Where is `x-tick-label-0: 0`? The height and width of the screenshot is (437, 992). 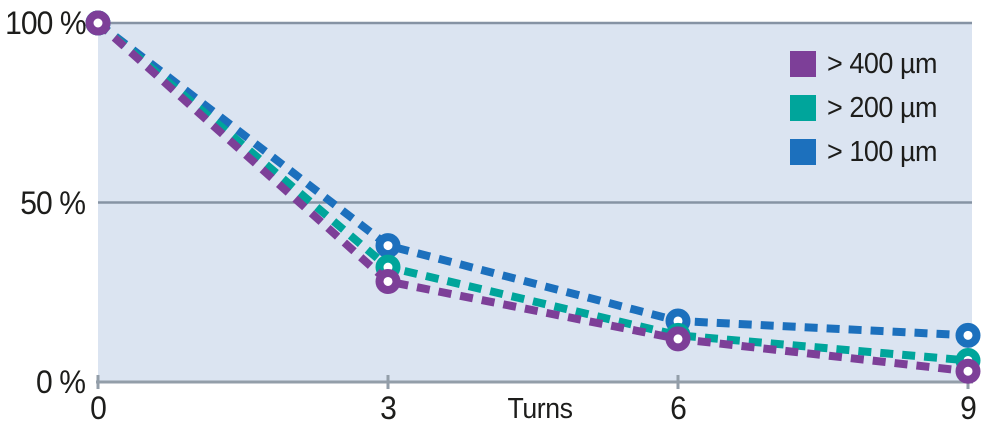
x-tick-label-0: 0 is located at coordinates (98, 408).